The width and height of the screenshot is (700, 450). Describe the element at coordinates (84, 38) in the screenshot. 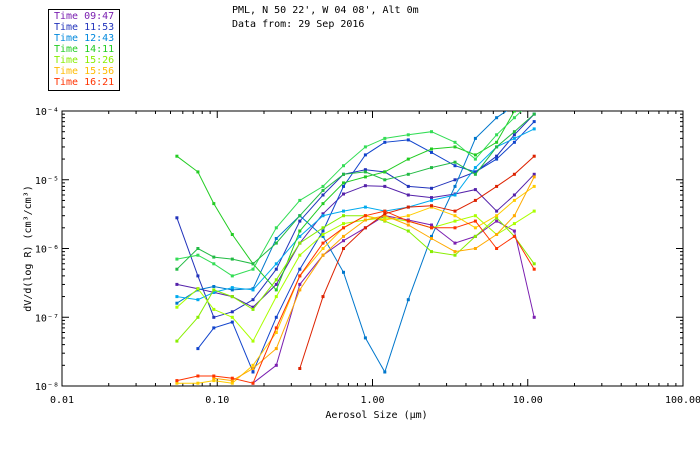

I see `legend-entry: Time 12:43` at that location.